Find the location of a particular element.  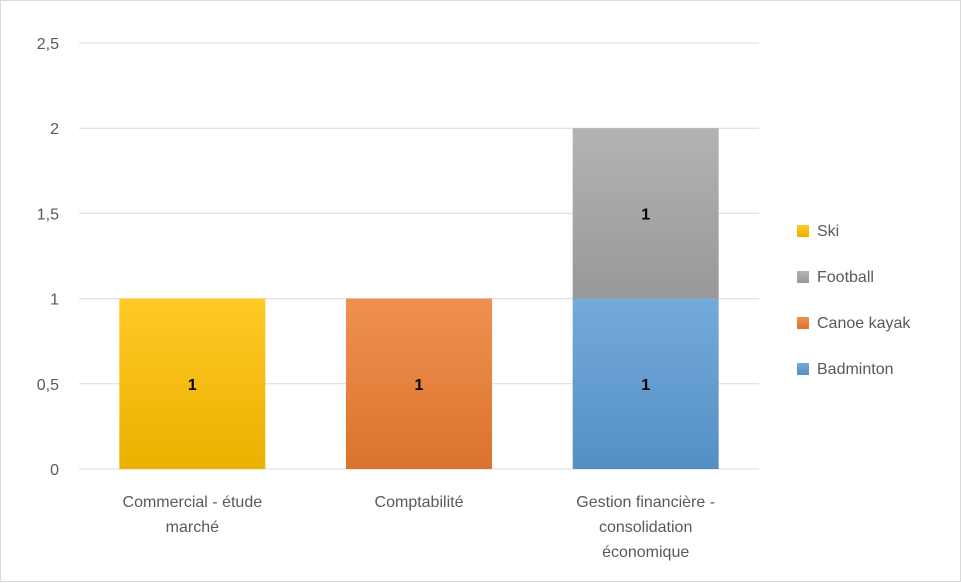

legend-label: Football is located at coordinates (845, 277).